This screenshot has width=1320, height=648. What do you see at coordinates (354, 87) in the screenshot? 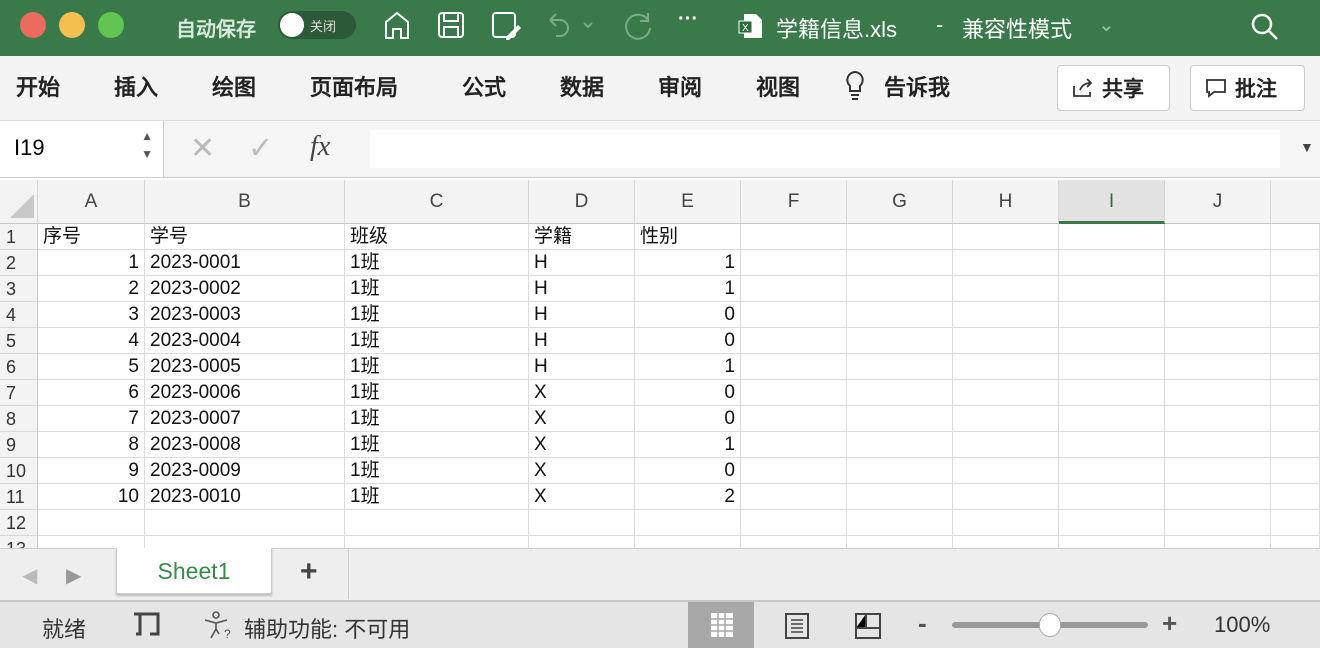
I see `tab-page-layout: 页面布局` at bounding box center [354, 87].